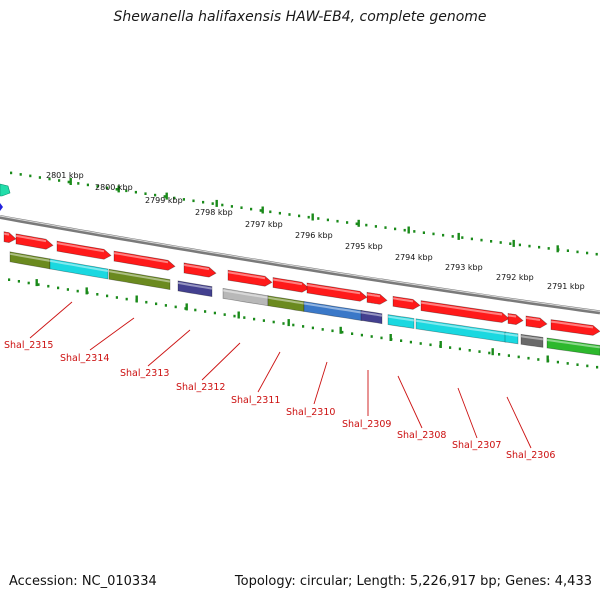 The height and width of the screenshot is (600, 600). Describe the element at coordinates (164, 200) in the screenshot. I see `scale-label: 2799 kbp` at that location.